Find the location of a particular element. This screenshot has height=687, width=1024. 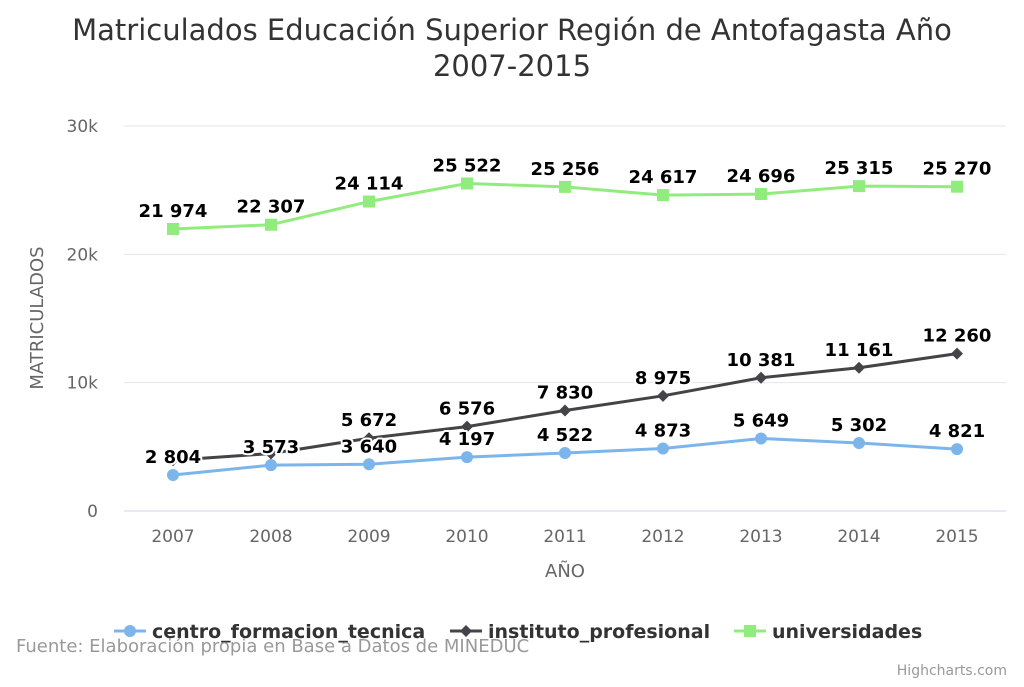

x-tick-label: 2013 is located at coordinates (760, 537).